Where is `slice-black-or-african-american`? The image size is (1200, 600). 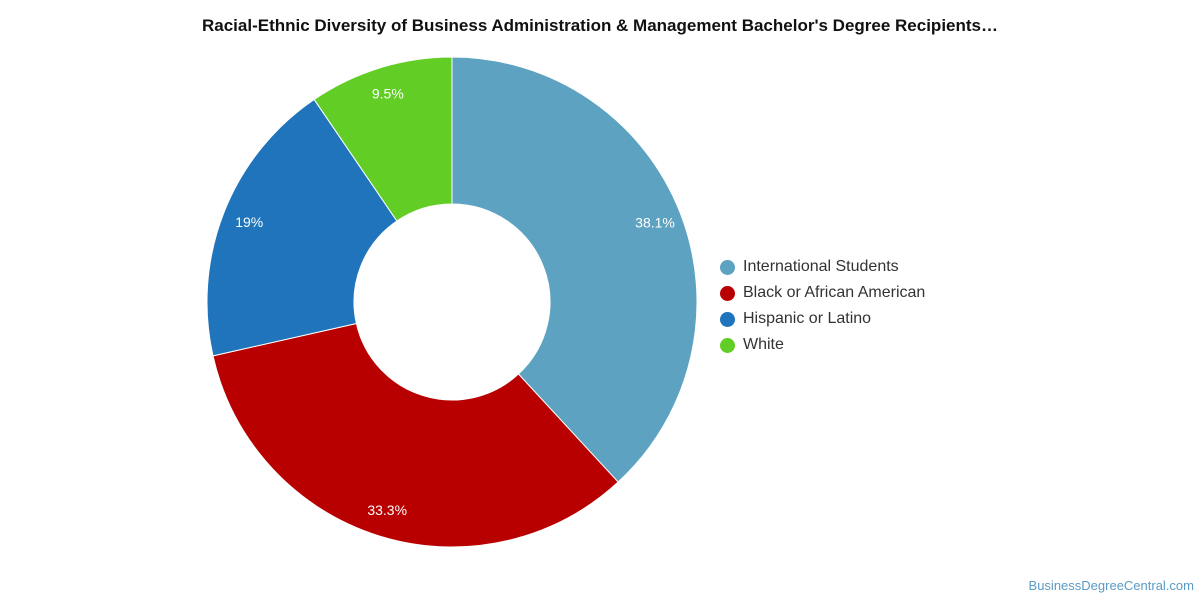
slice-black-or-african-american is located at coordinates (415, 435).